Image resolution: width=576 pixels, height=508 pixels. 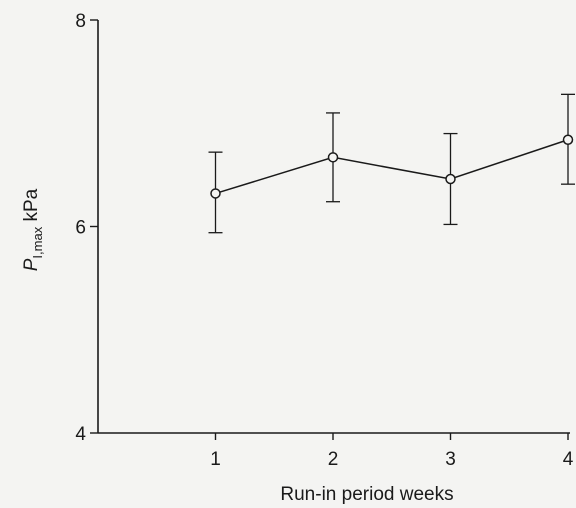 I want to click on y-tick-label: 8, so click(x=80, y=21).